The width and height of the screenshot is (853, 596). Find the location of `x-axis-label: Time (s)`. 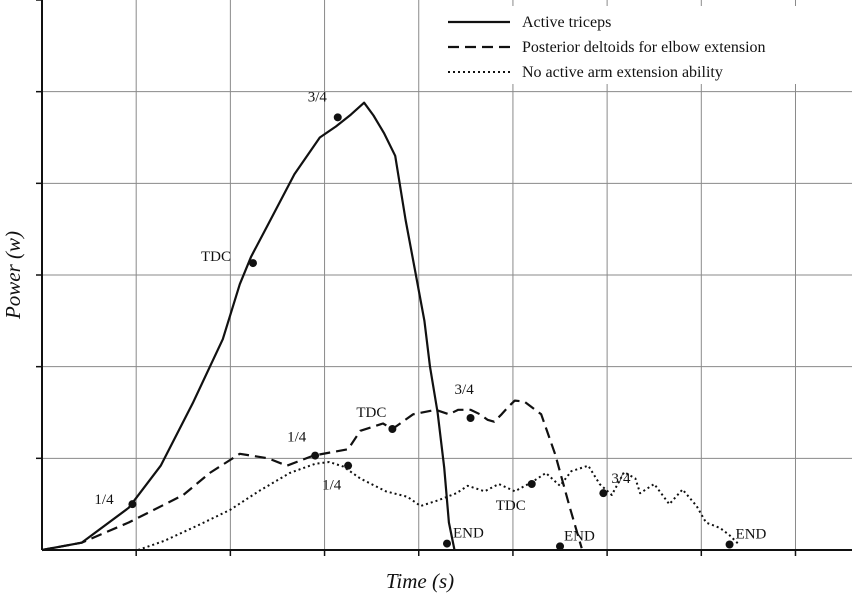

x-axis-label: Time (s) is located at coordinates (420, 581).